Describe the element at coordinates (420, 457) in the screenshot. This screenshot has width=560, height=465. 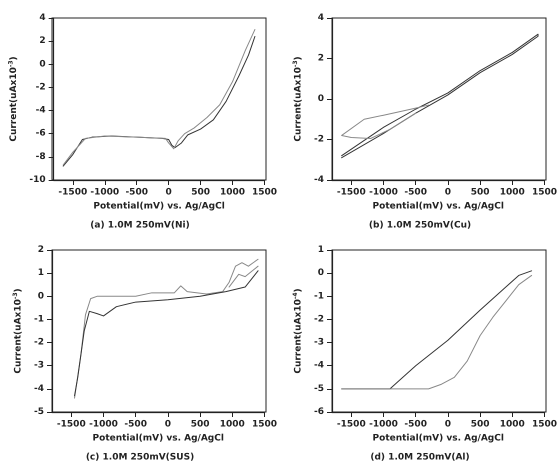
I see `text: (d) 1.0M 250mV(Al)` at that location.